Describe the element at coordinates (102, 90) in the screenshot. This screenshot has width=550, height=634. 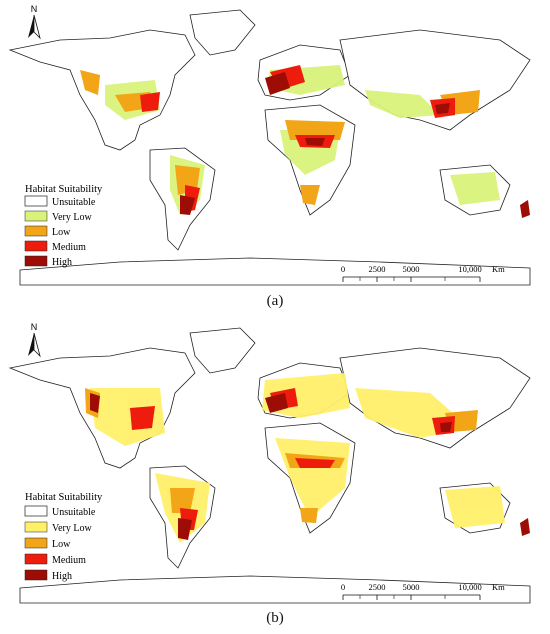
I see `north-america` at that location.